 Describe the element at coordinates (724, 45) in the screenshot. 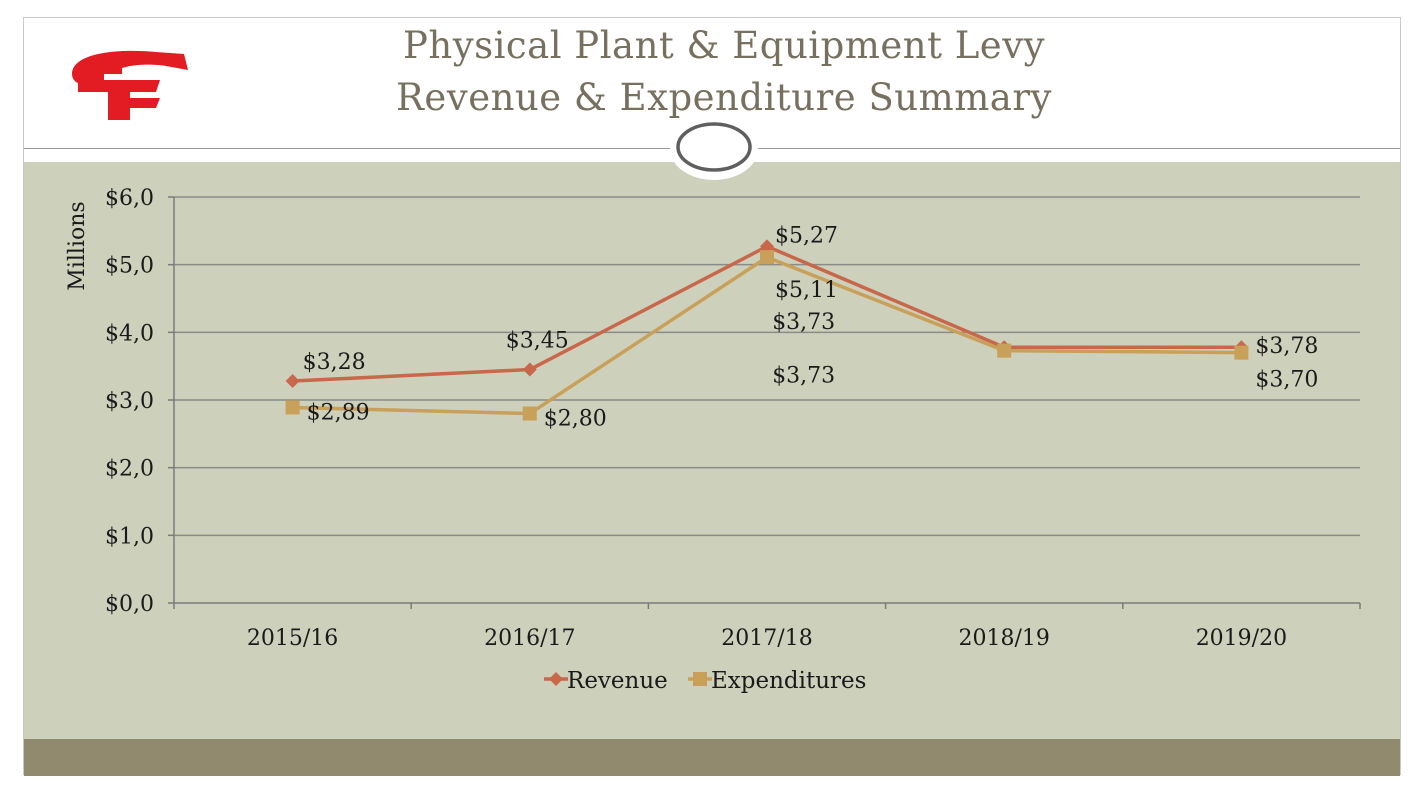

I see `slide-title-line-1: Physical Plant & Equipment Levy` at that location.